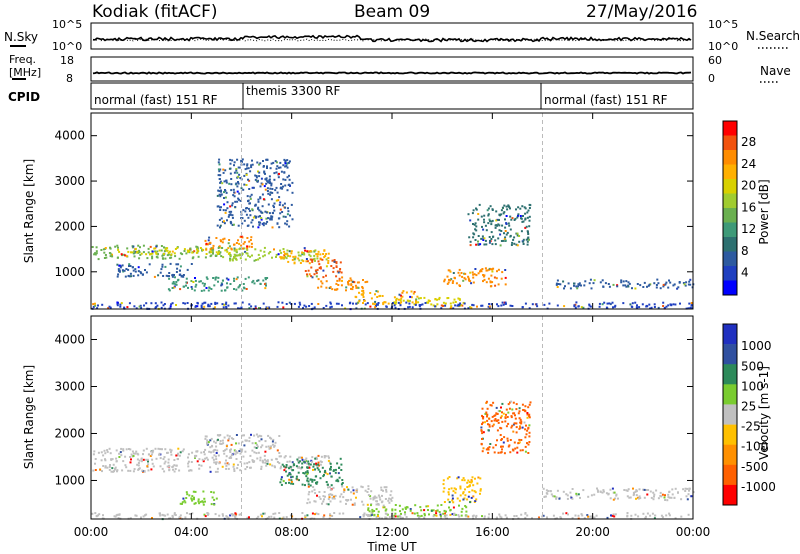 The width and height of the screenshot is (800, 554). What do you see at coordinates (156, 100) in the screenshot?
I see `cpid-segment-1: normal (fast) 151 RF` at bounding box center [156, 100].